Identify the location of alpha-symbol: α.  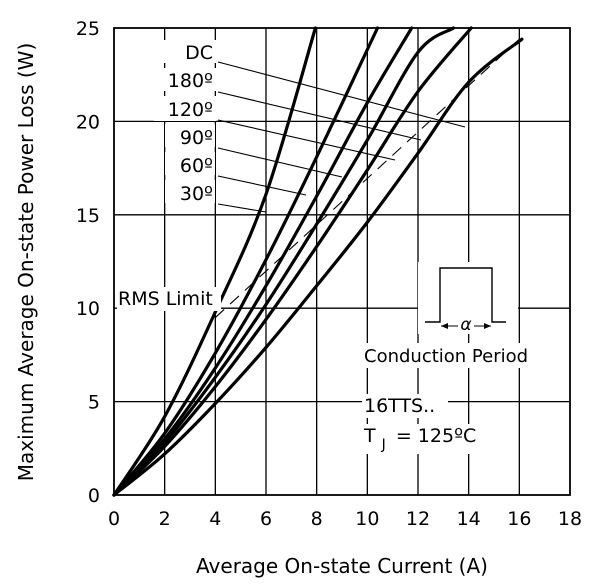
(465, 325).